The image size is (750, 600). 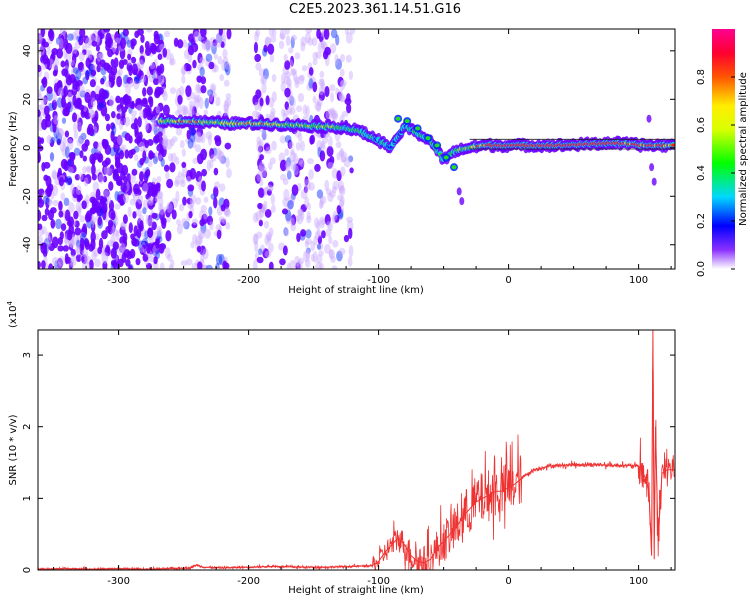 I want to click on snr-y-tick-label: 0, so click(x=27, y=570).